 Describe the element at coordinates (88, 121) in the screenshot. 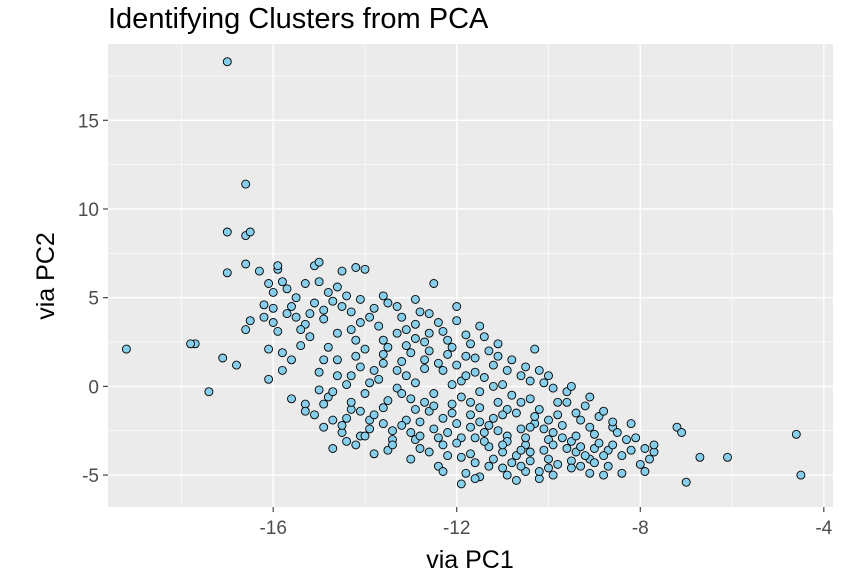

I see `y-tick-label: 15` at that location.